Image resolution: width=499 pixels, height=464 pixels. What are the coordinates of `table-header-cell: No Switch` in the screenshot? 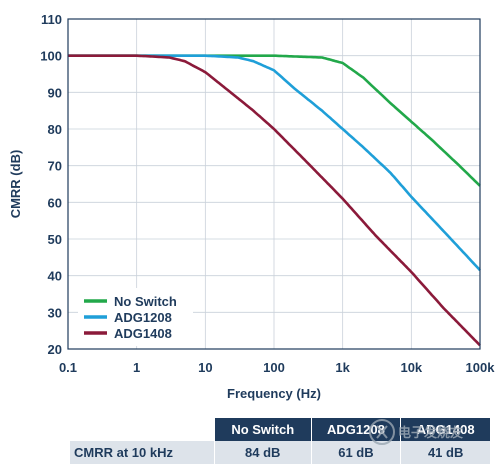 It's located at (263, 429).